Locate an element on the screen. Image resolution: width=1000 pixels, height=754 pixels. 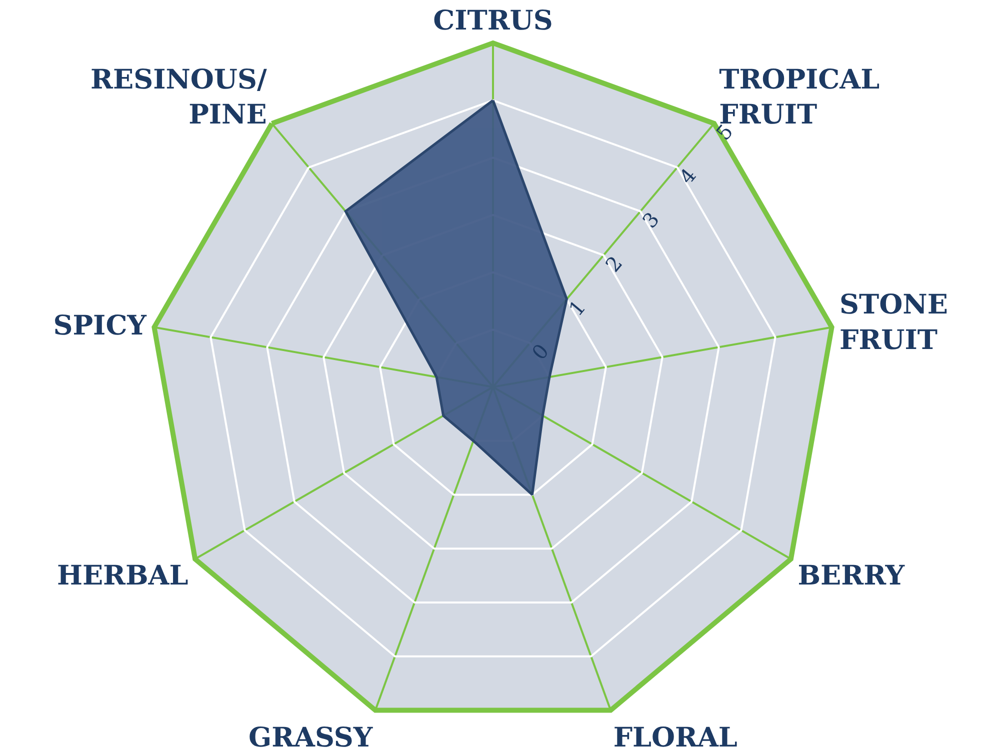
y-tick-label: 3 is located at coordinates (650, 220).